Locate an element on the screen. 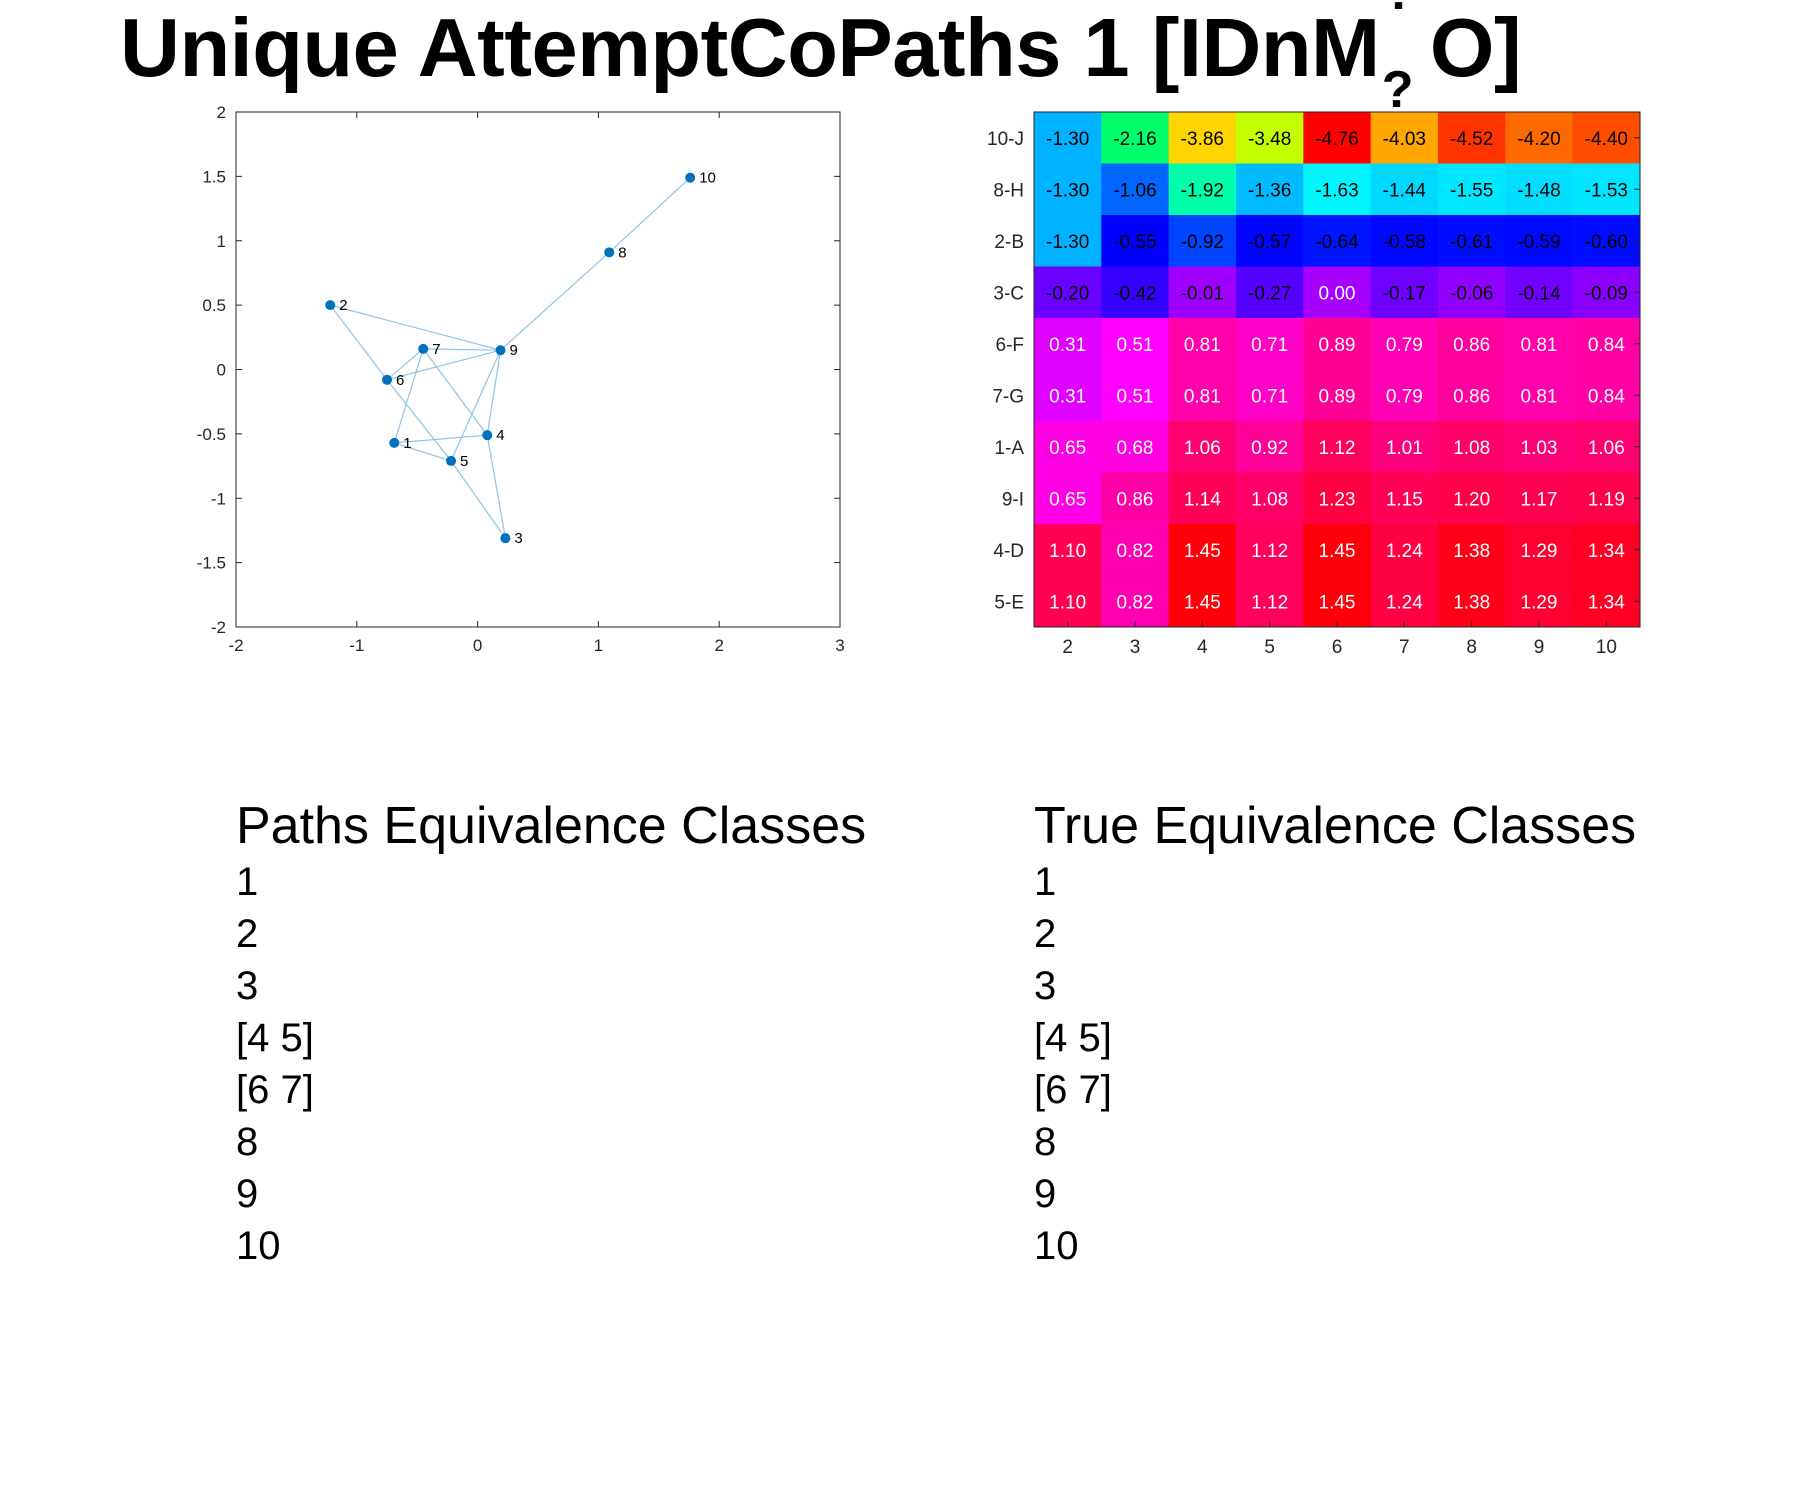 This screenshot has height=1500, width=1800. heatmap-cell-label: -0.01 is located at coordinates (1202, 293).